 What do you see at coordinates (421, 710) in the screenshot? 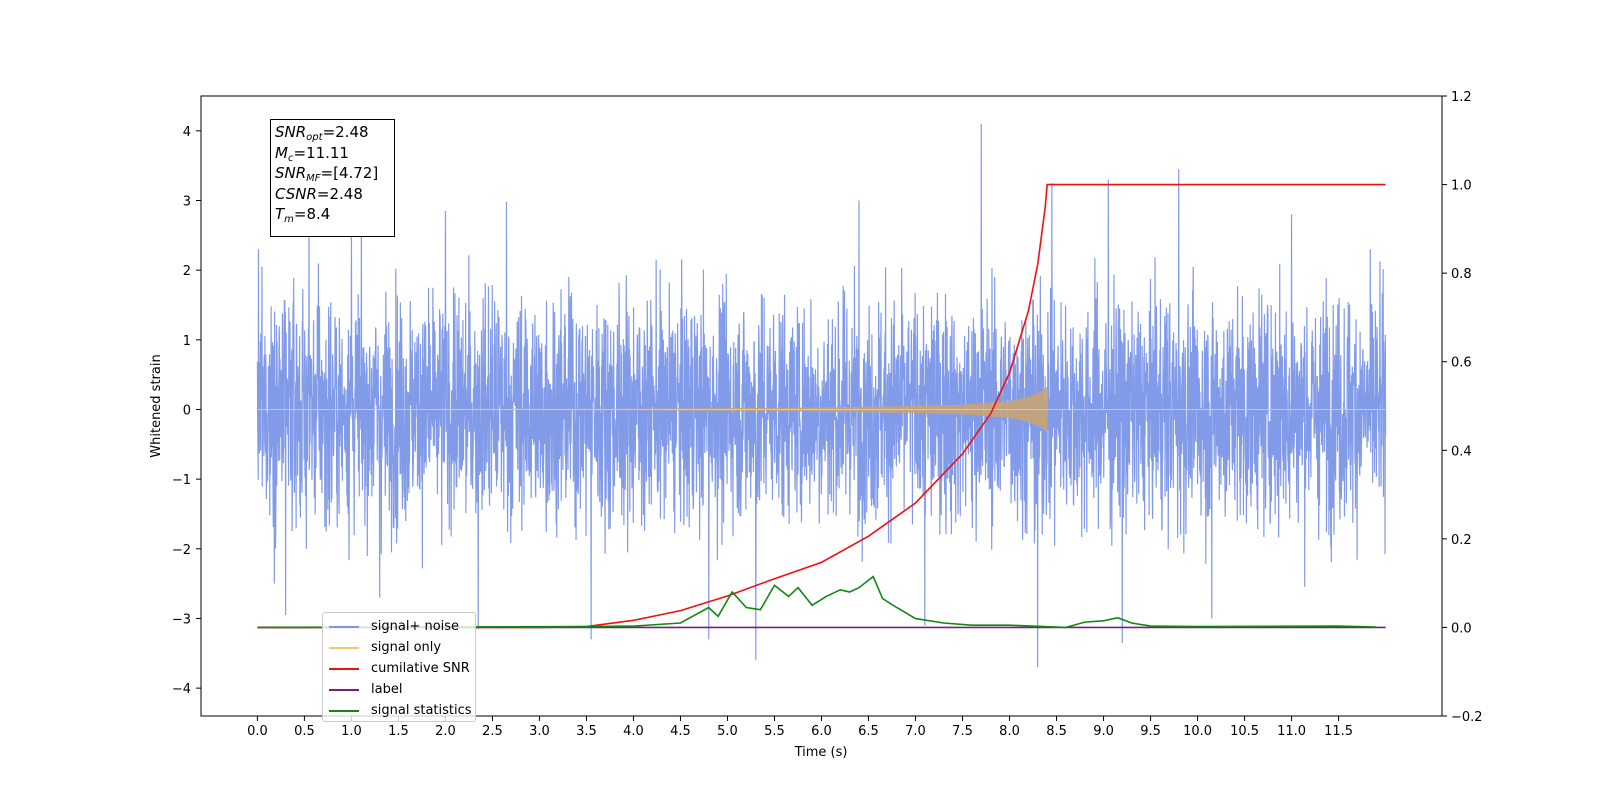
I see `legend-label: signal statistics` at bounding box center [421, 710].